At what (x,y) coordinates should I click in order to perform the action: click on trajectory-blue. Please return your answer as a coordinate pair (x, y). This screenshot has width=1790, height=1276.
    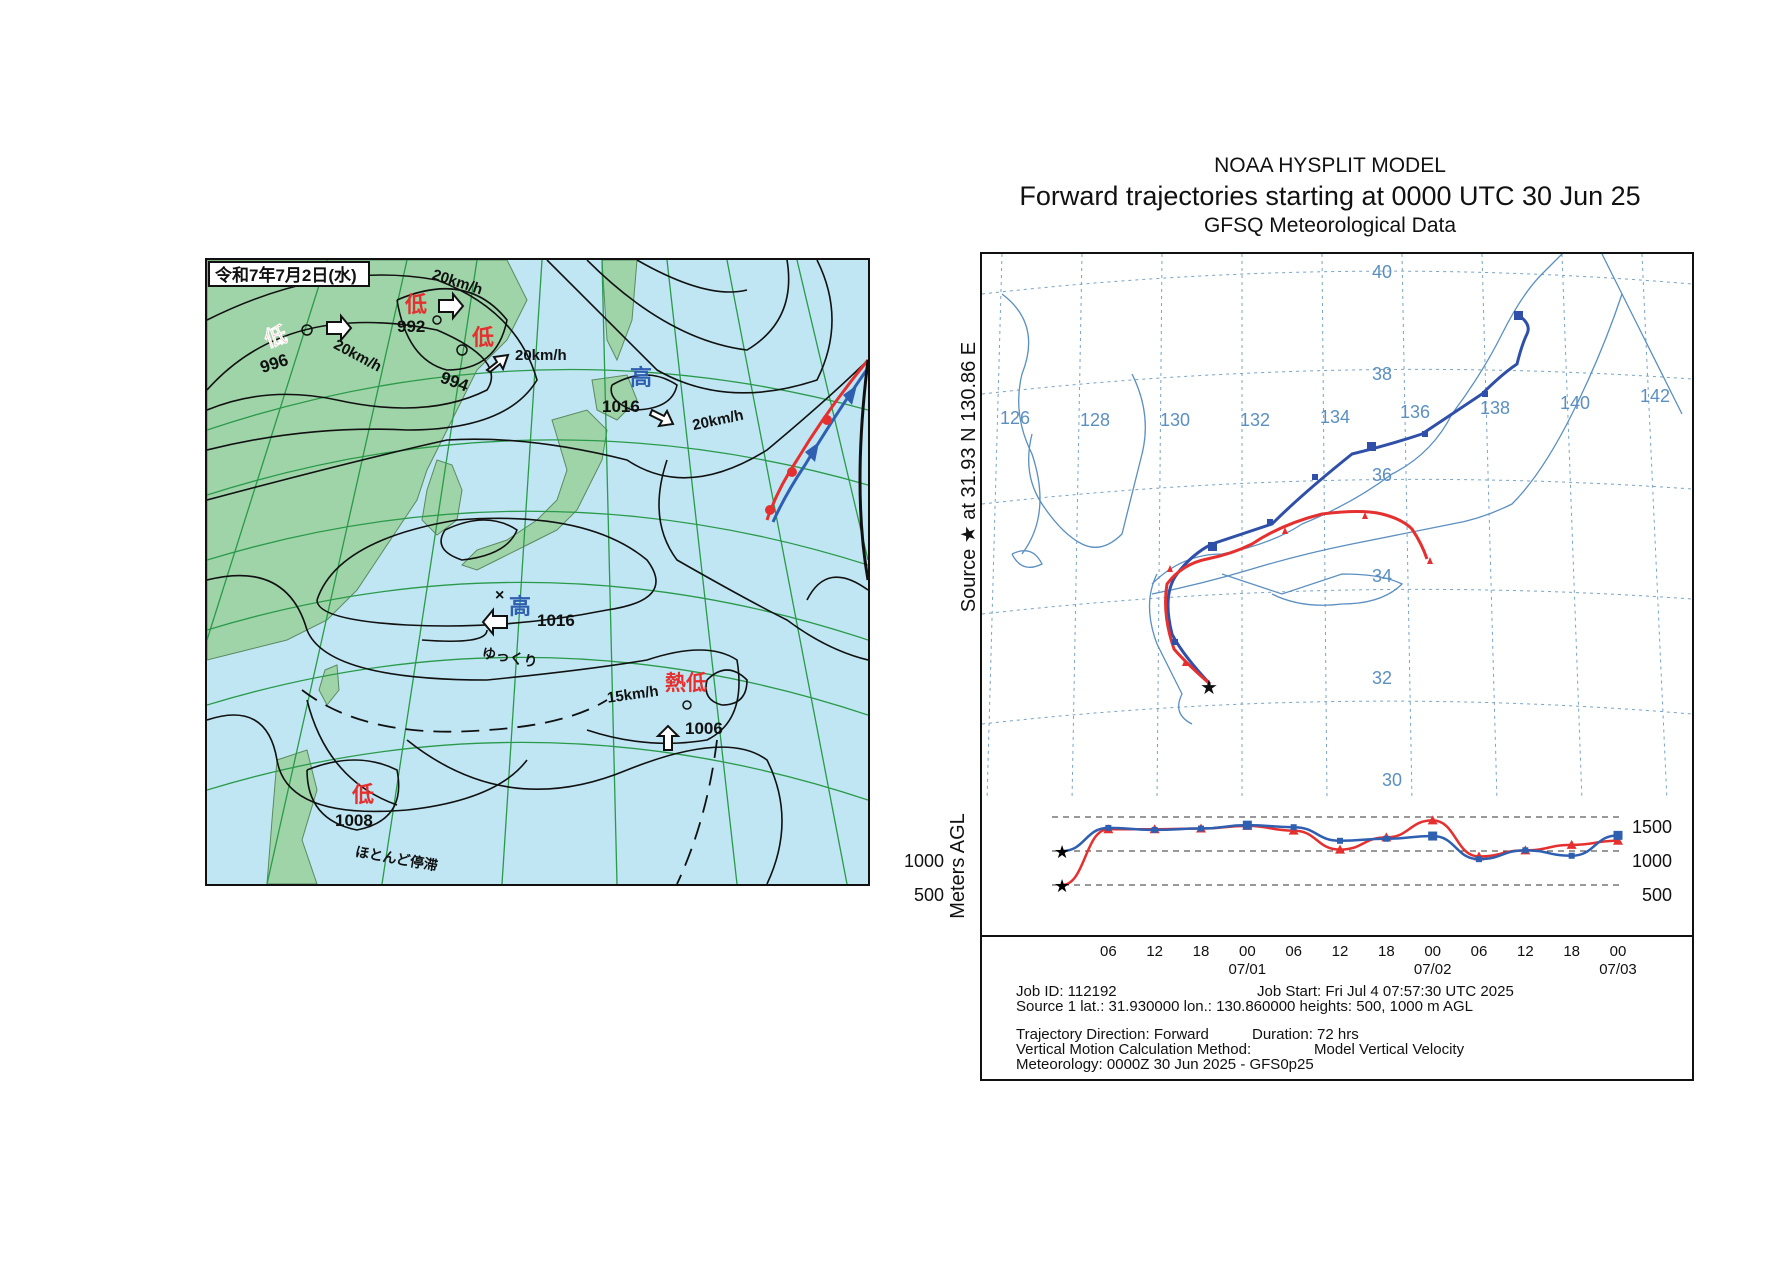
    Looking at the image, I should click on (1348, 499).